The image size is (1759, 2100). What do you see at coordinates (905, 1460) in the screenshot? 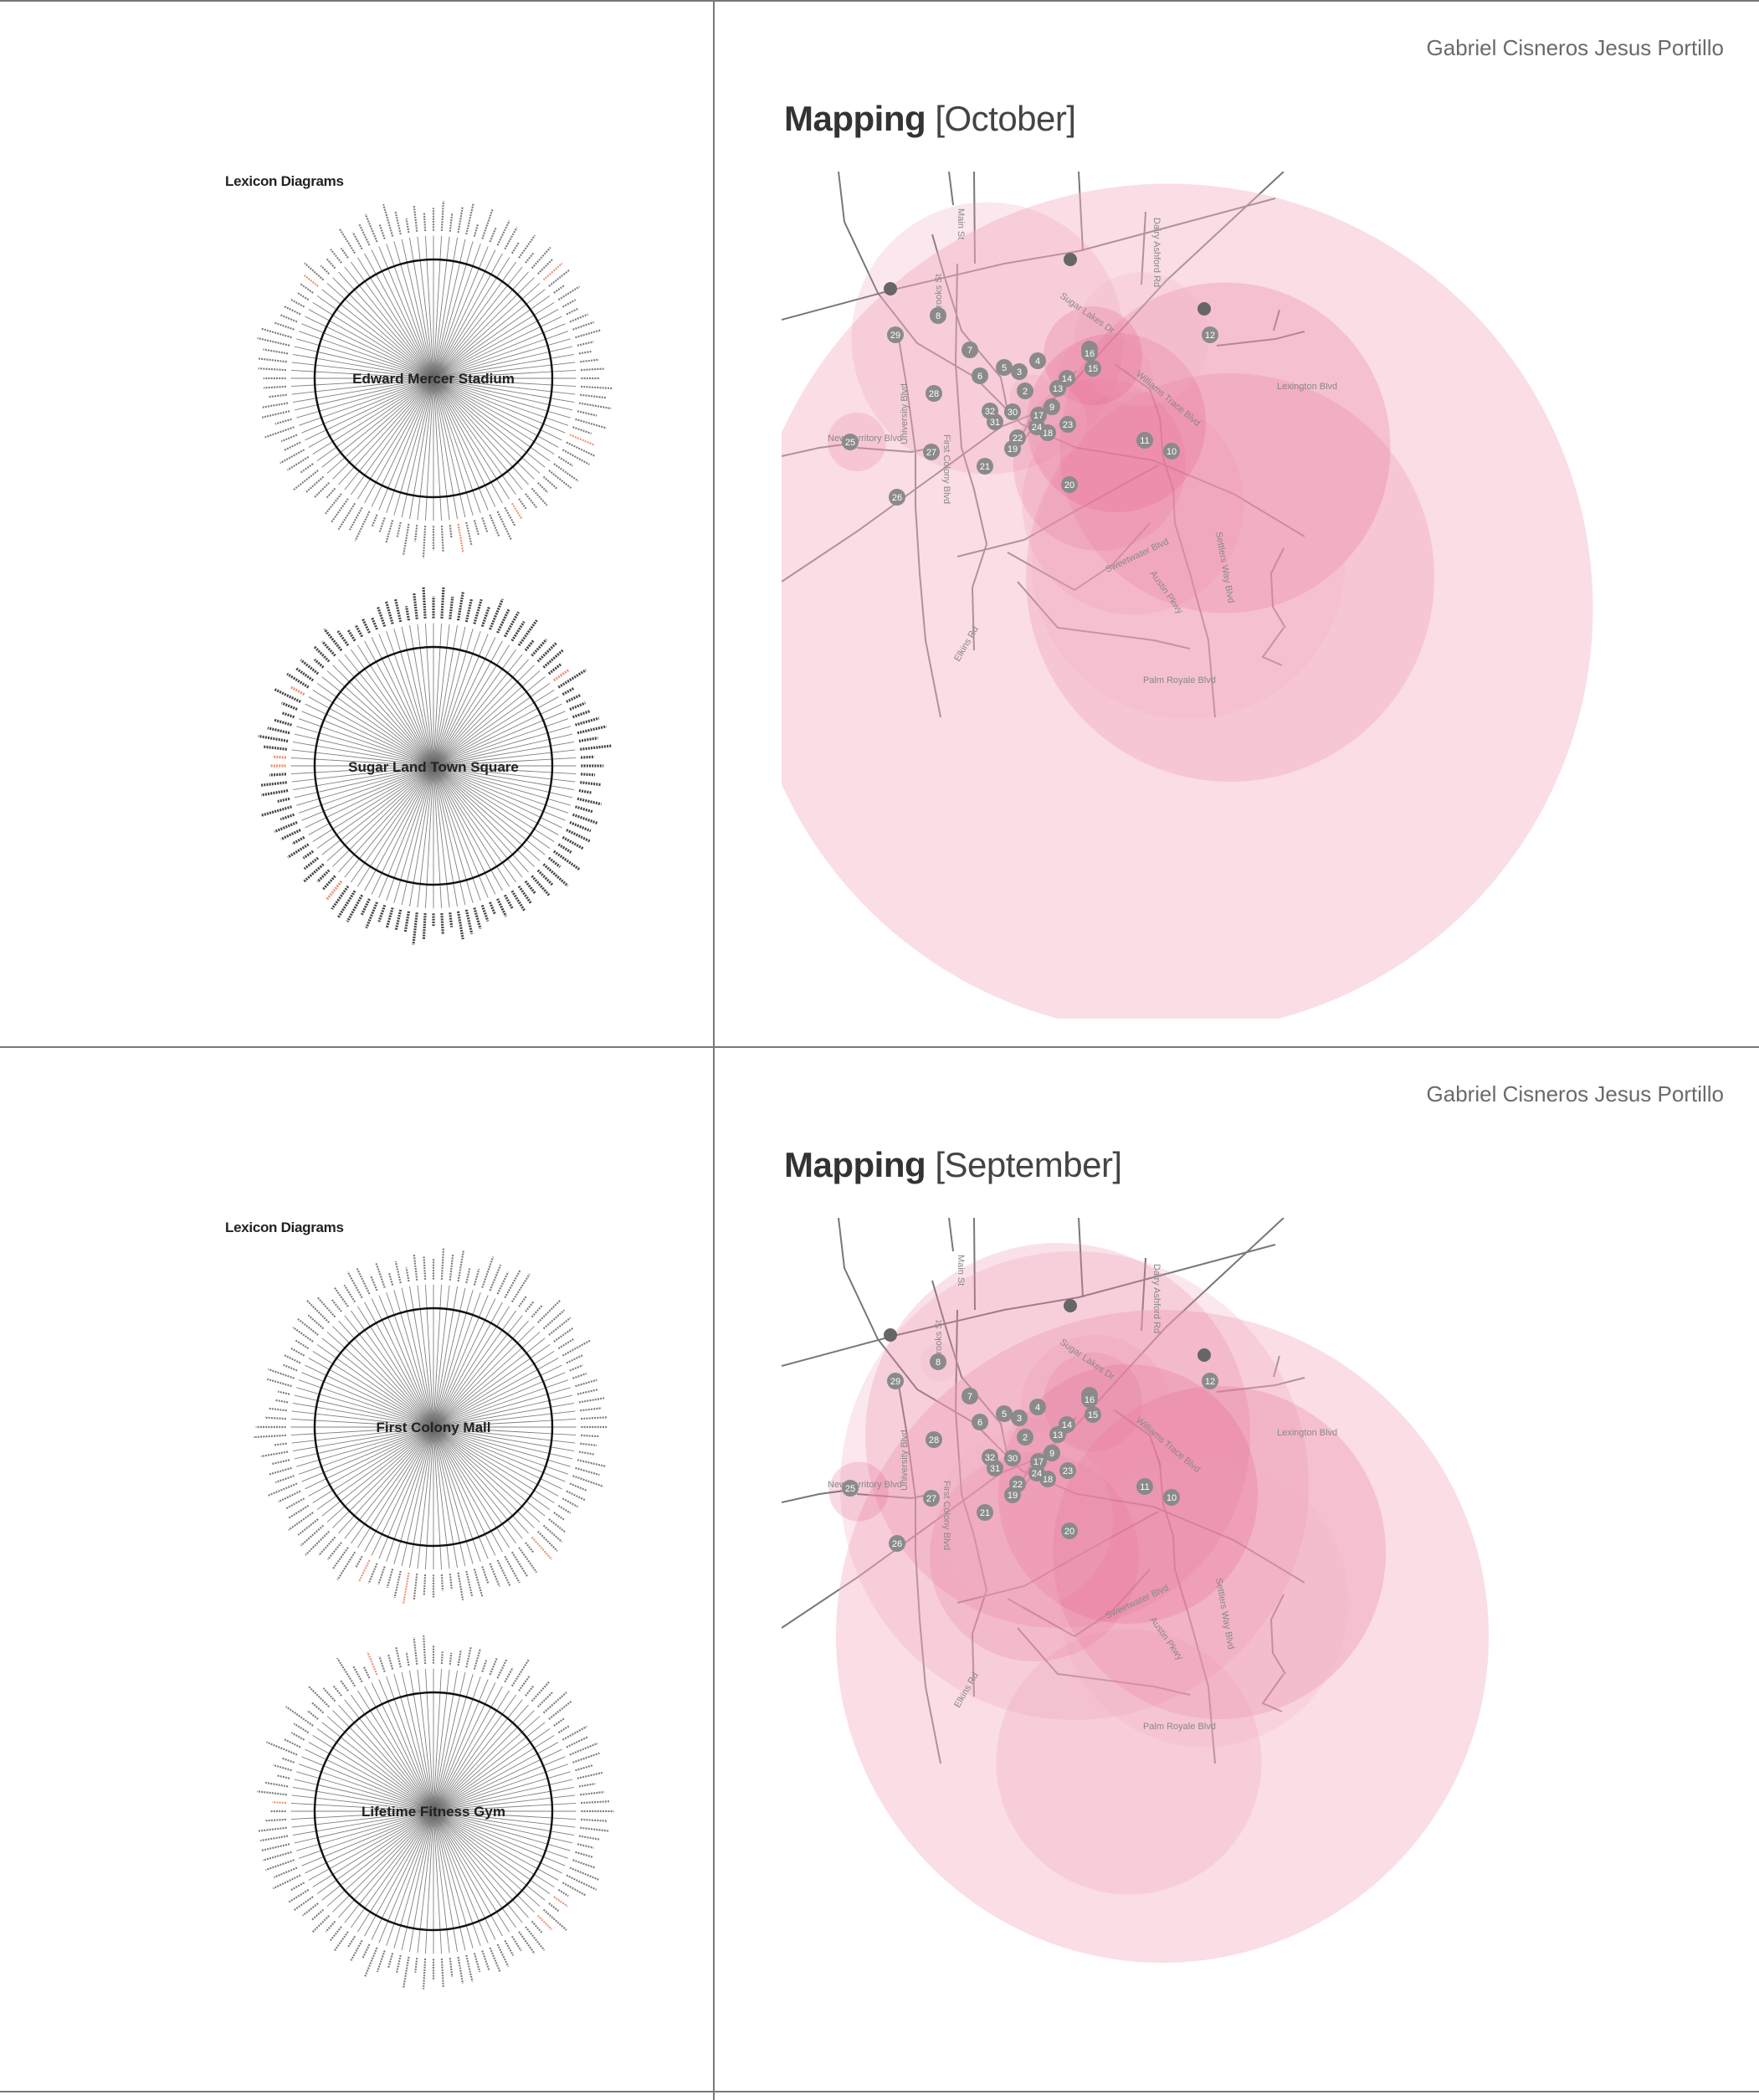
I see `street-label: University Blvd` at bounding box center [905, 1460].